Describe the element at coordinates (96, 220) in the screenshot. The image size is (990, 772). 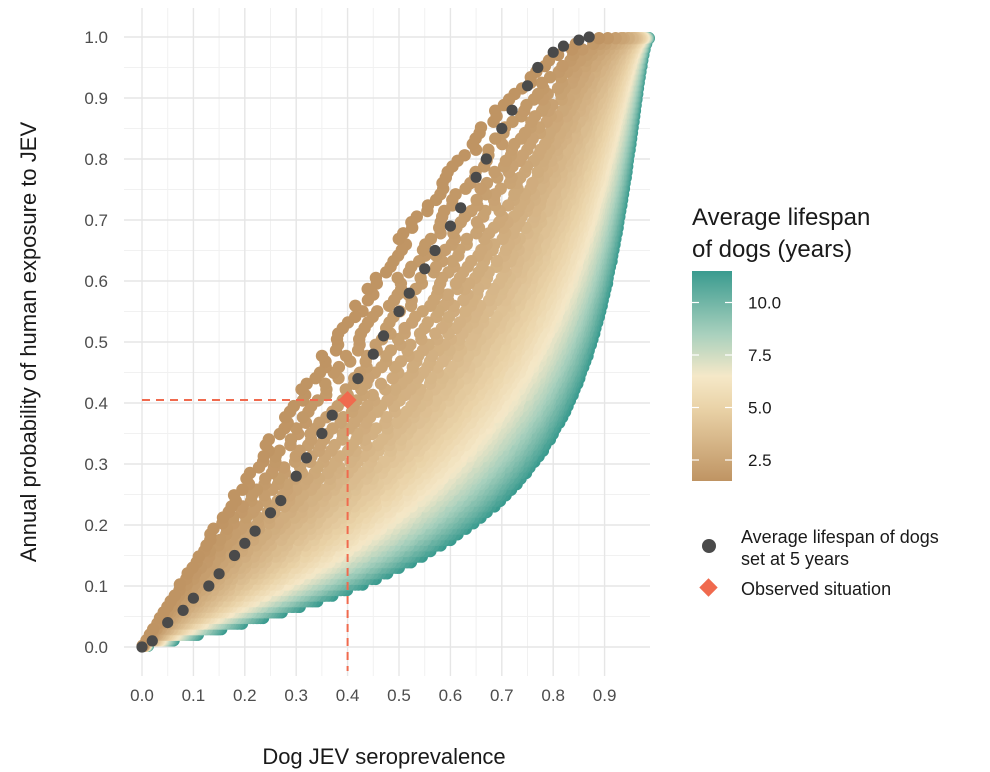
I see `y-tick-label: 0.7` at that location.